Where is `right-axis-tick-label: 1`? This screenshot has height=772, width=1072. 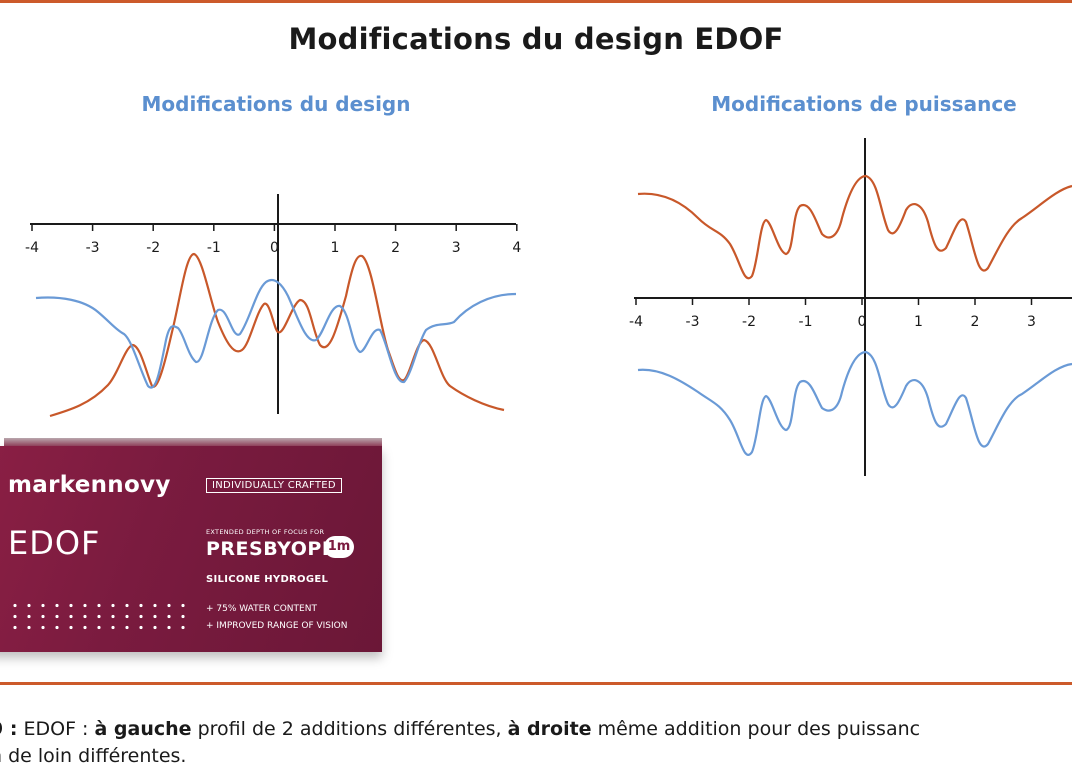
right-axis-tick-label: 1 is located at coordinates (918, 322).